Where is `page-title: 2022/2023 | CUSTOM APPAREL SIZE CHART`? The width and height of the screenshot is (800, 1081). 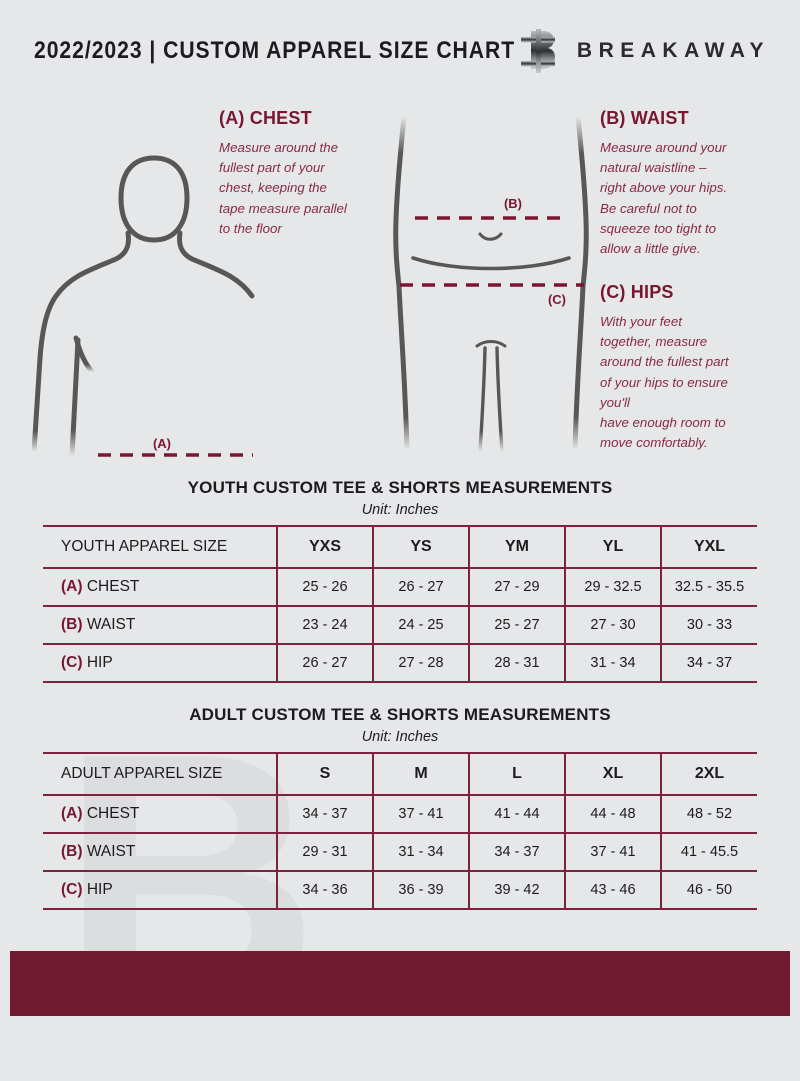 page-title: 2022/2023 | CUSTOM APPAREL SIZE CHART is located at coordinates (275, 50).